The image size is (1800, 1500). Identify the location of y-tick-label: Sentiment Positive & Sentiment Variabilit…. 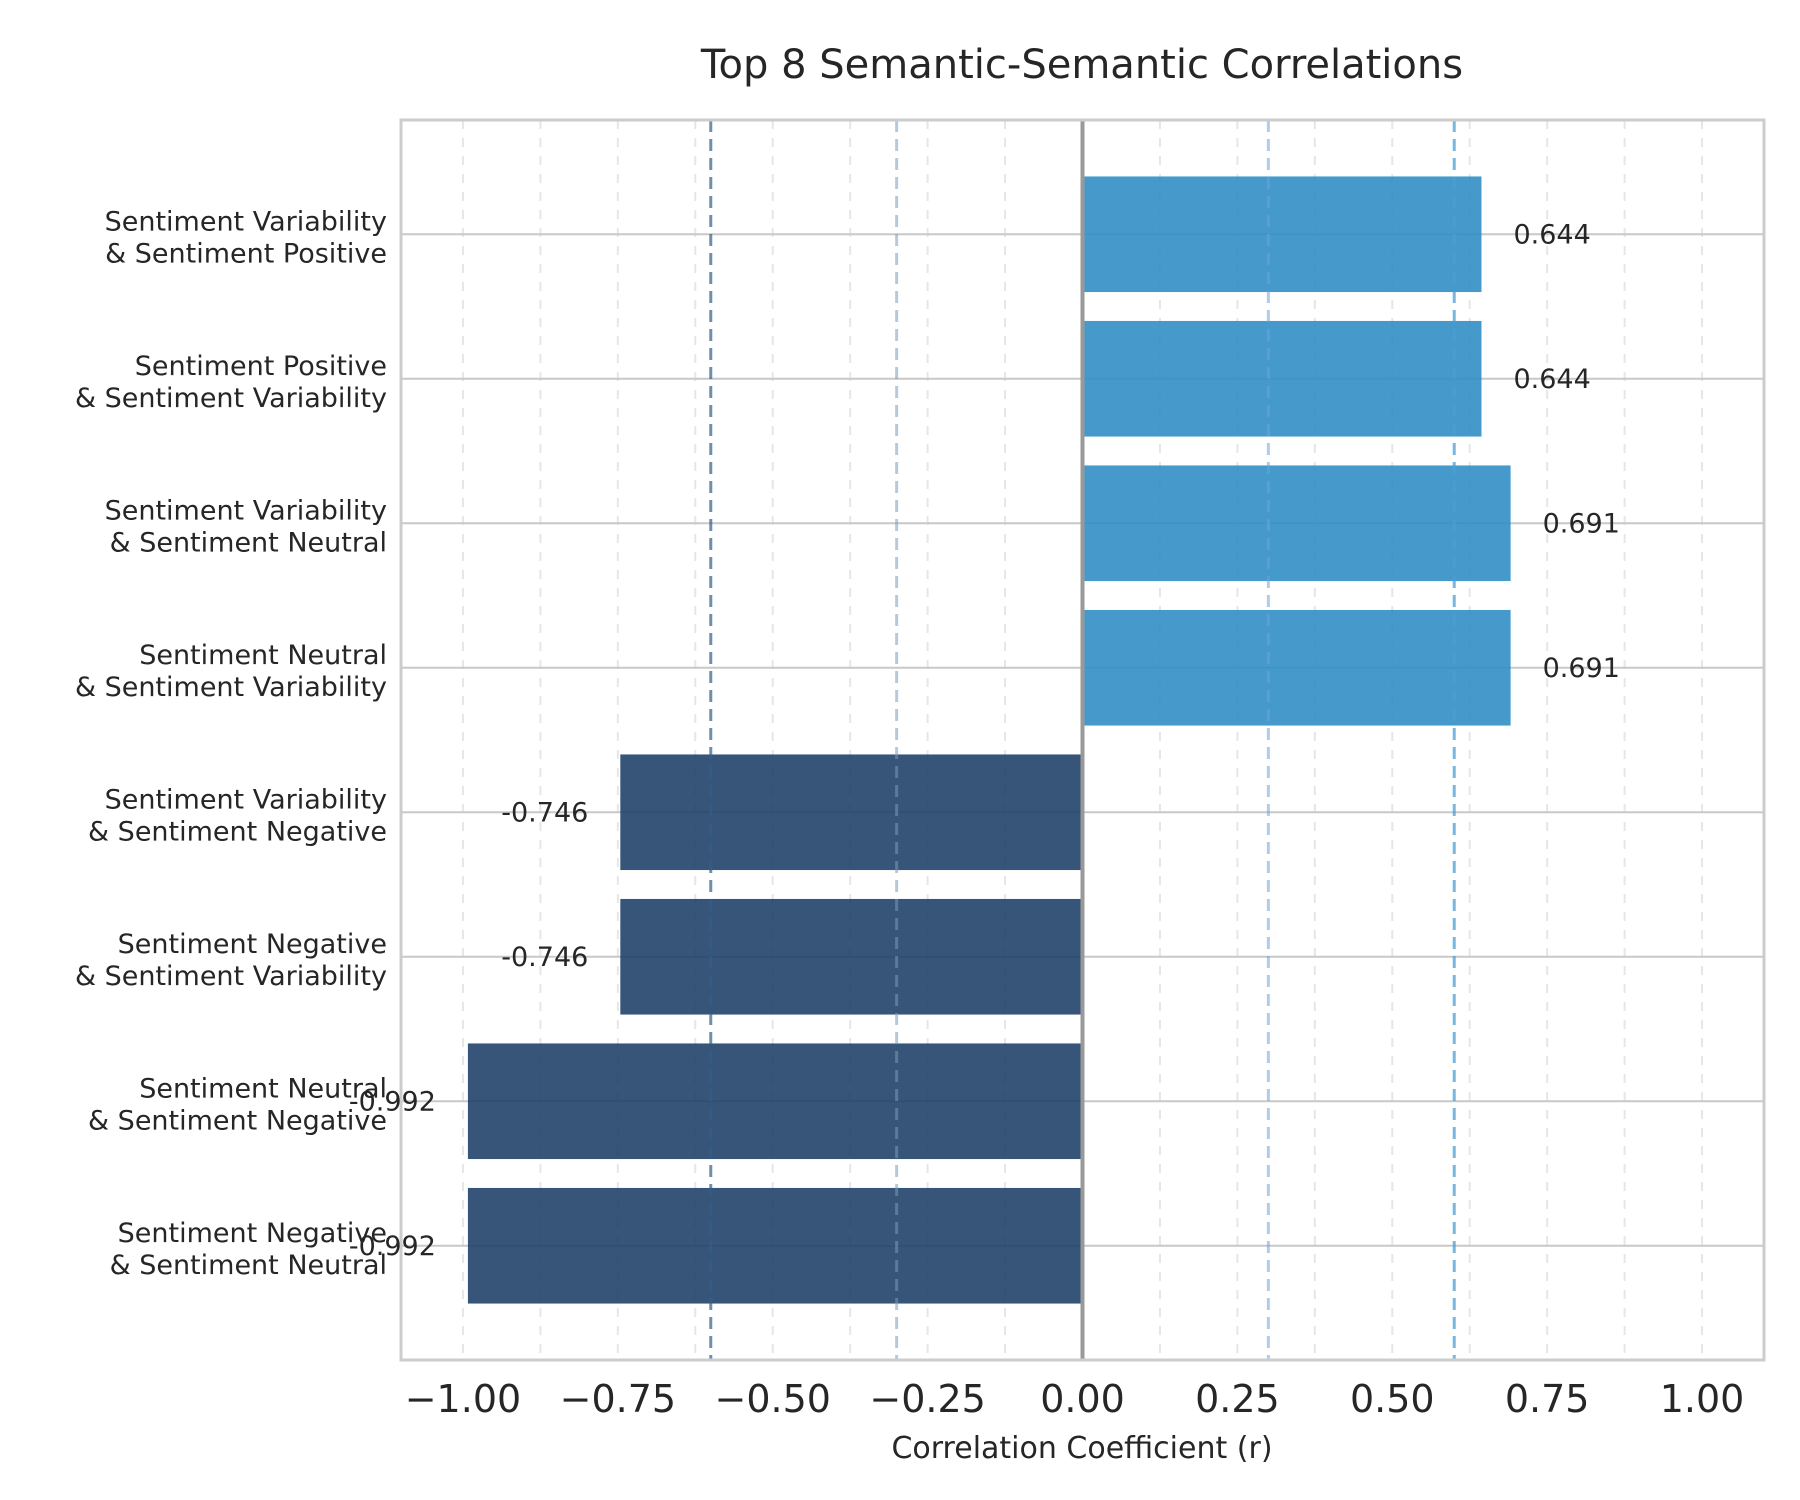
(231, 382).